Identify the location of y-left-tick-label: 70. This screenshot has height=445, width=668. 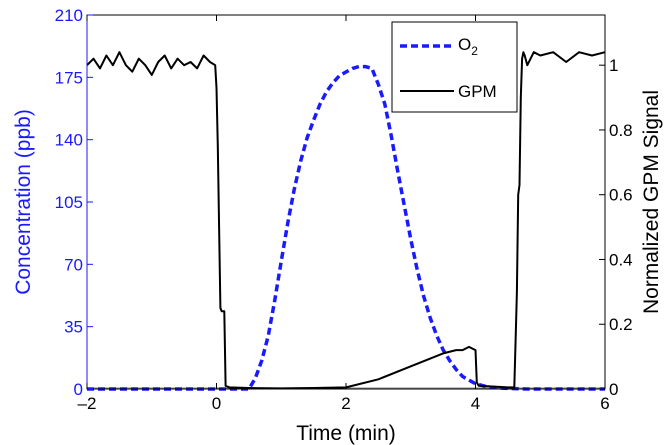
(73, 264).